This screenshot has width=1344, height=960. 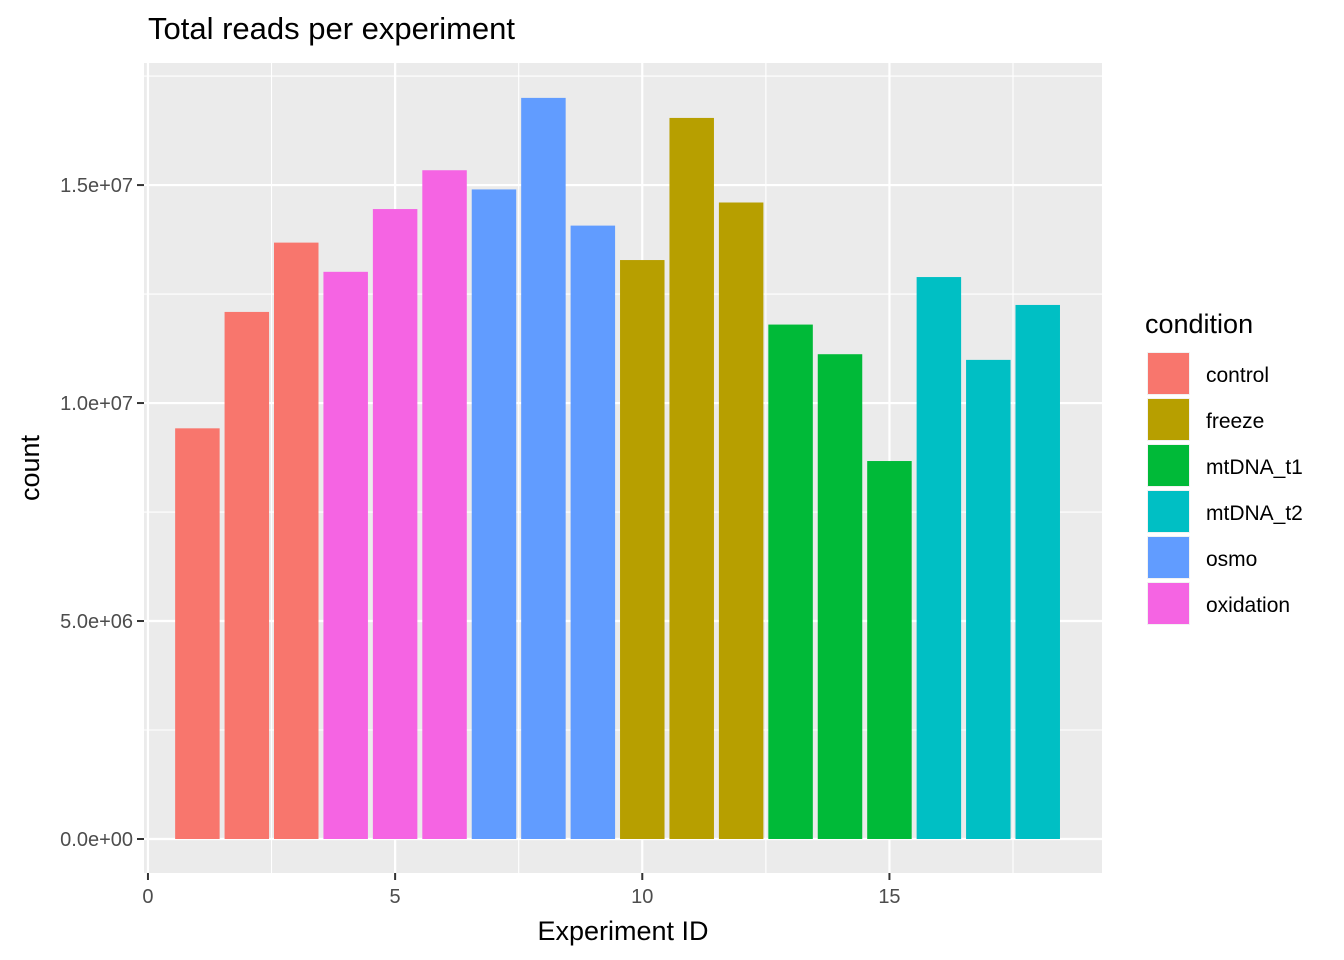 What do you see at coordinates (30, 467) in the screenshot?
I see `y-axis-title: count` at bounding box center [30, 467].